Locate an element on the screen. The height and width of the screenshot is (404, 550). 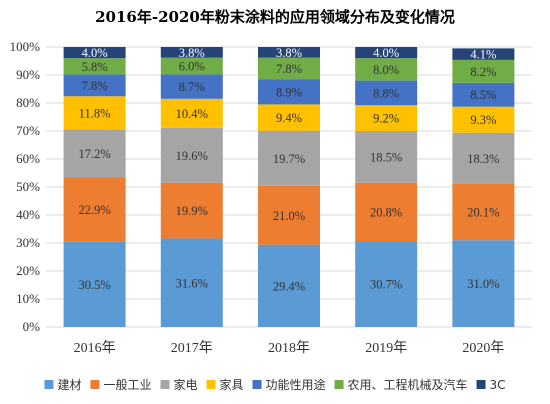
data-label: 9.3% is located at coordinates (483, 120).